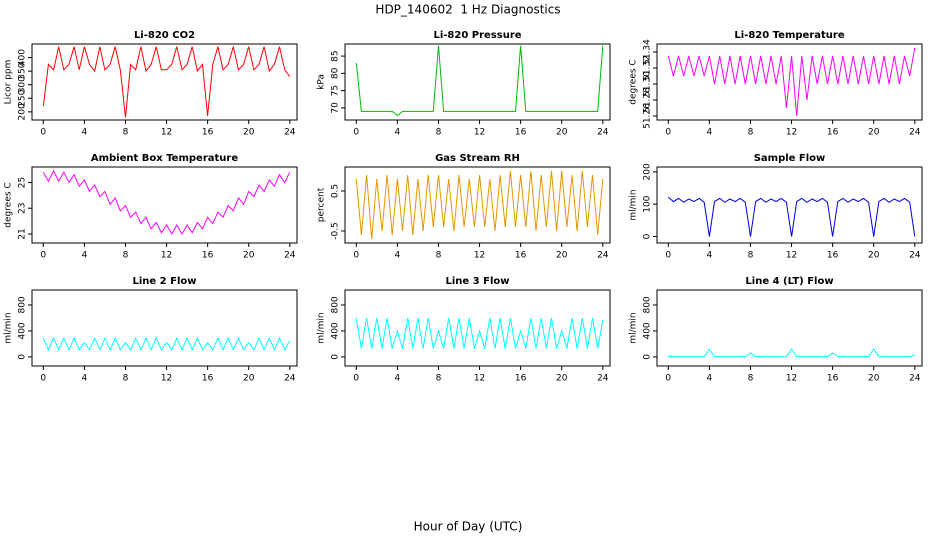 The height and width of the screenshot is (540, 936). What do you see at coordinates (648, 84) in the screenshot?
I see `y-tick-label: 51.30` at bounding box center [648, 84].